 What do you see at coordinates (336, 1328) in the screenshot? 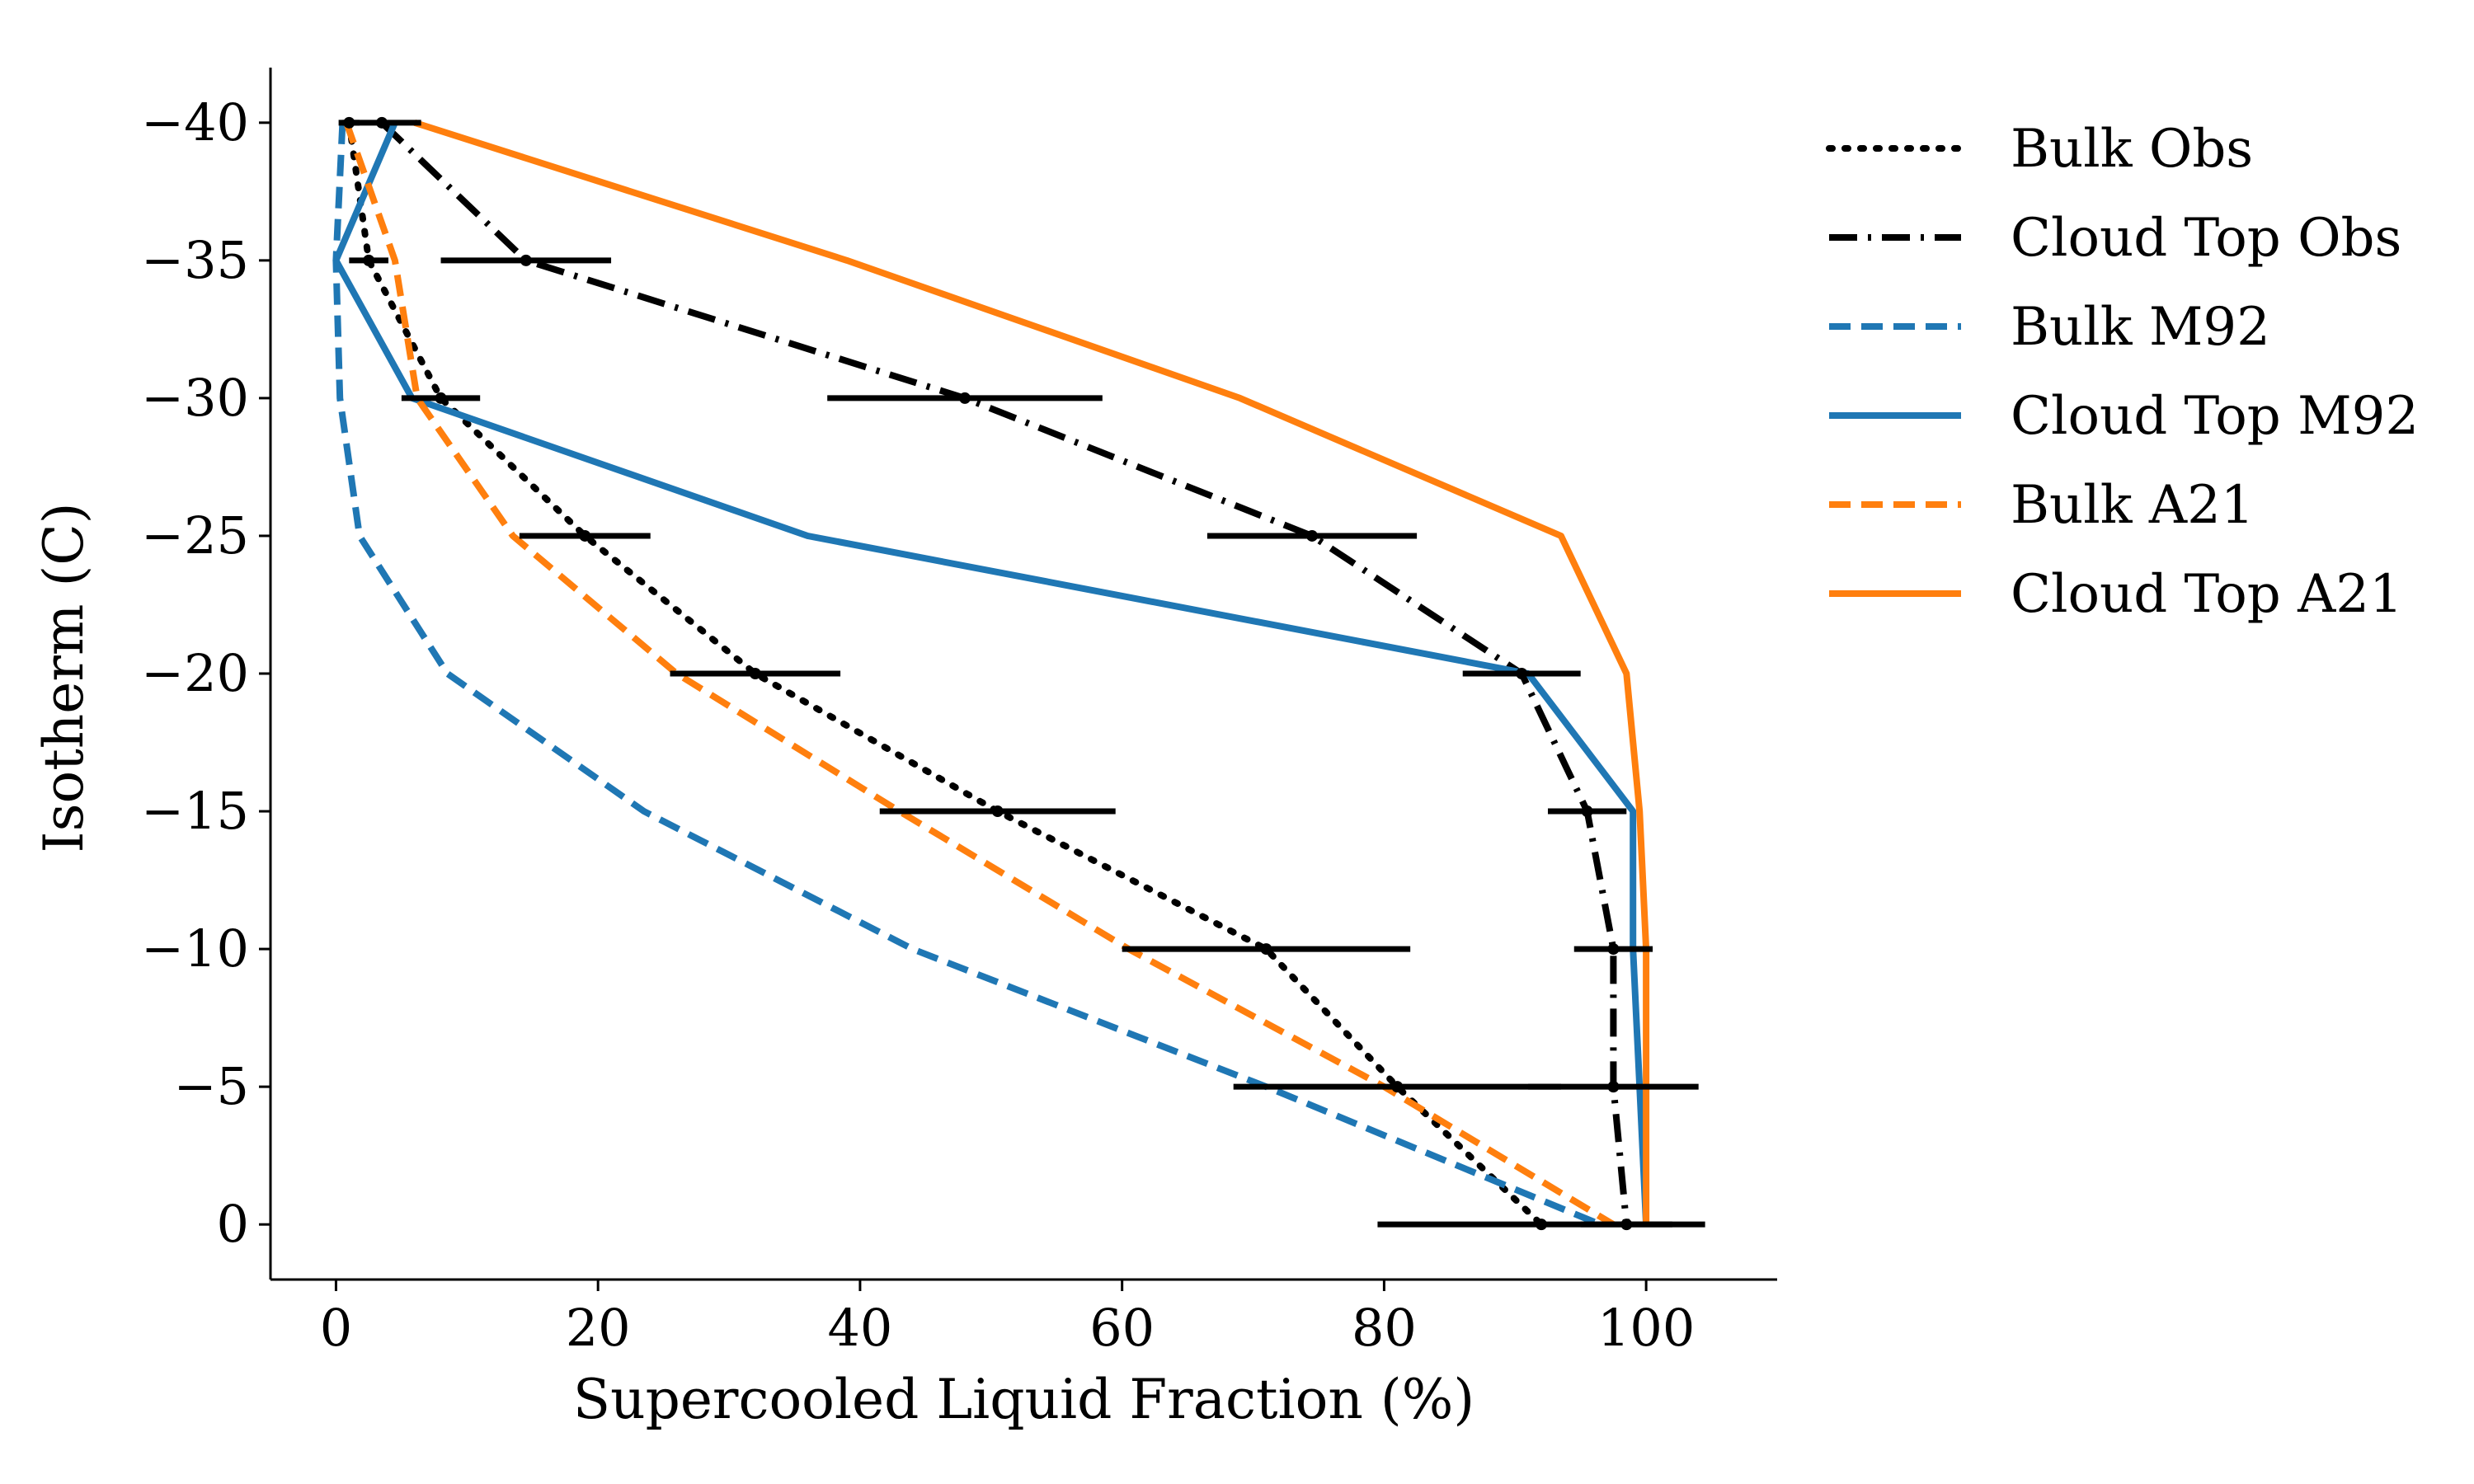
I see `x-tick-label: 0` at bounding box center [336, 1328].